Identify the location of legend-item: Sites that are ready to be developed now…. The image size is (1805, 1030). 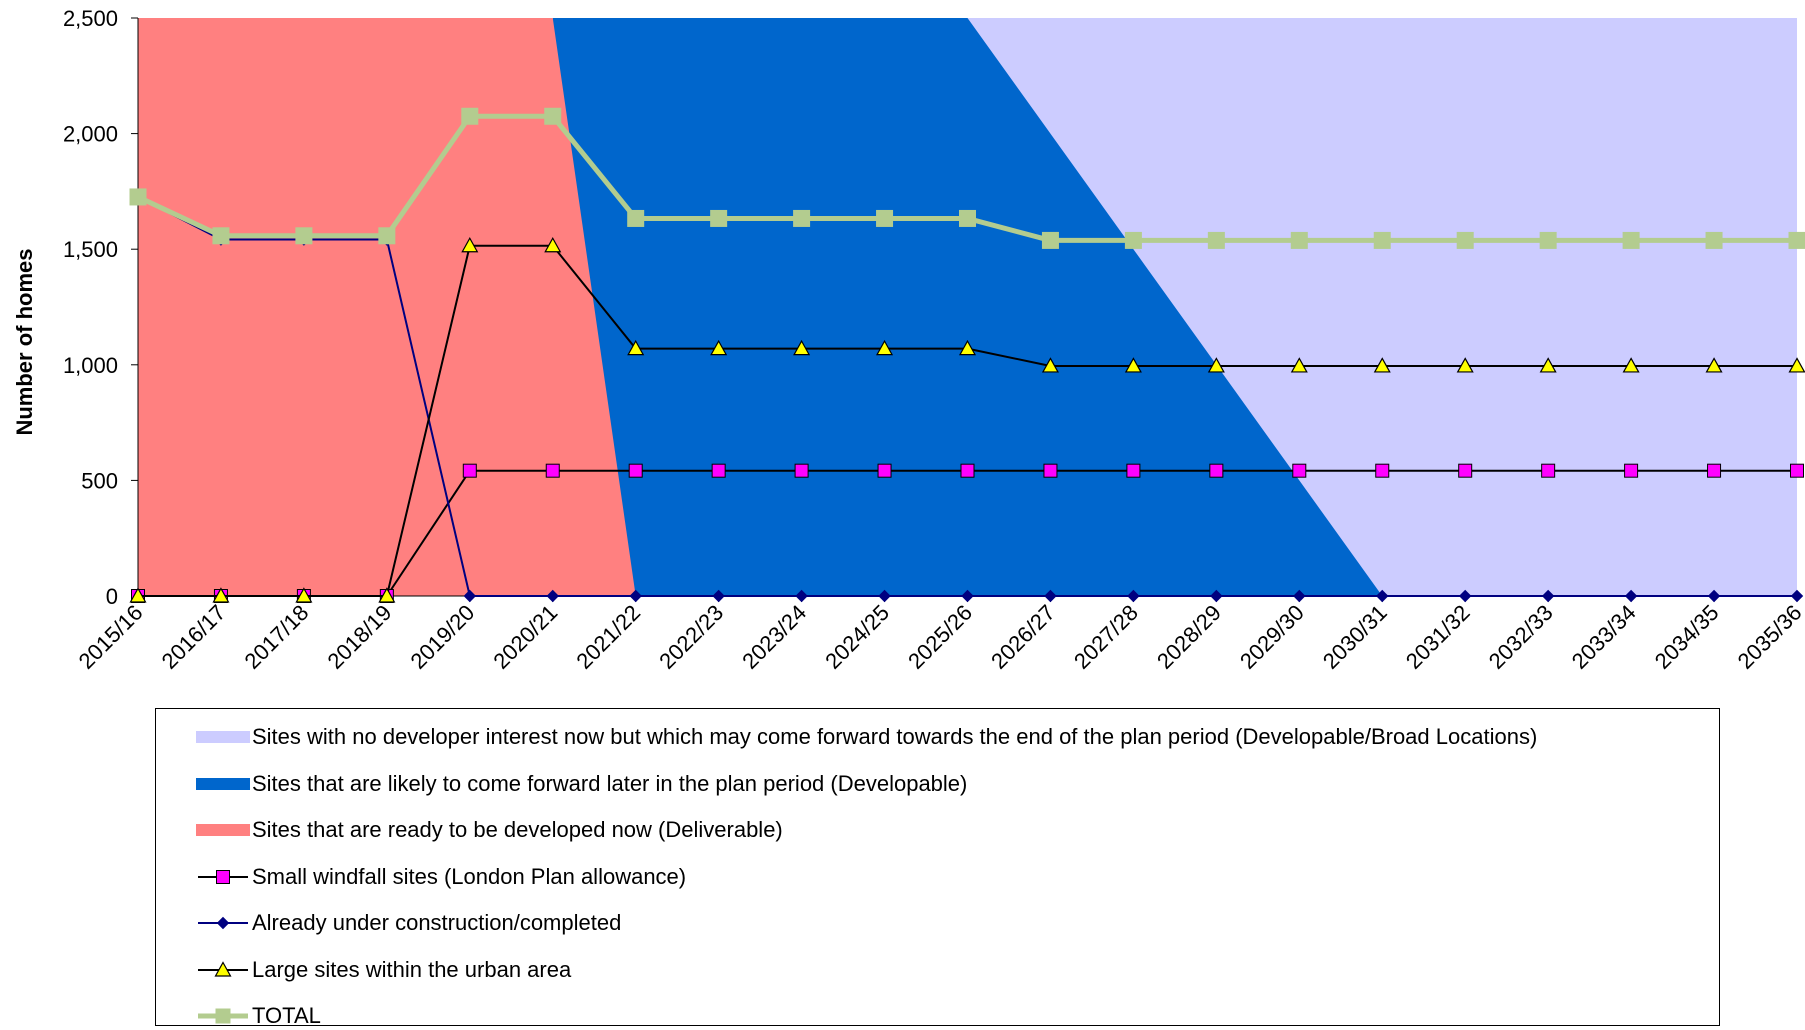
(489, 829).